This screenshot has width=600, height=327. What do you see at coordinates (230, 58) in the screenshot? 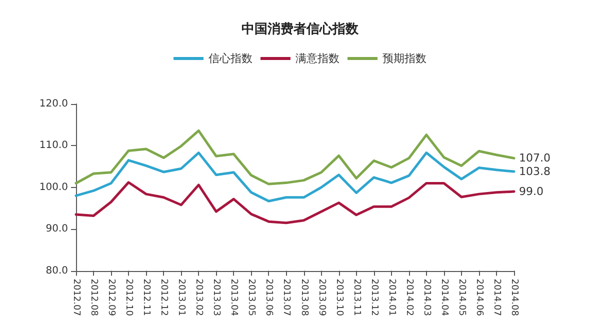
I see `legend-label: 信心指数` at bounding box center [230, 58].